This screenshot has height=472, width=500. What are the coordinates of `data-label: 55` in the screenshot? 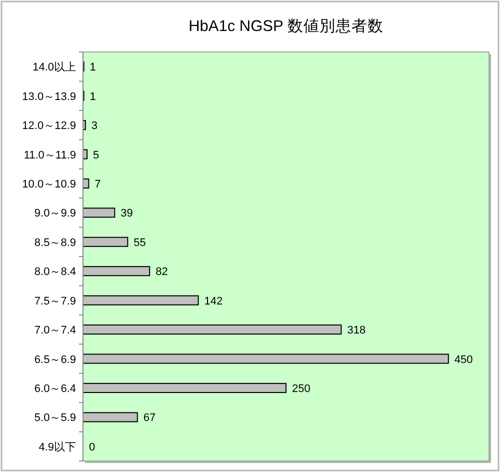 It's located at (140, 242).